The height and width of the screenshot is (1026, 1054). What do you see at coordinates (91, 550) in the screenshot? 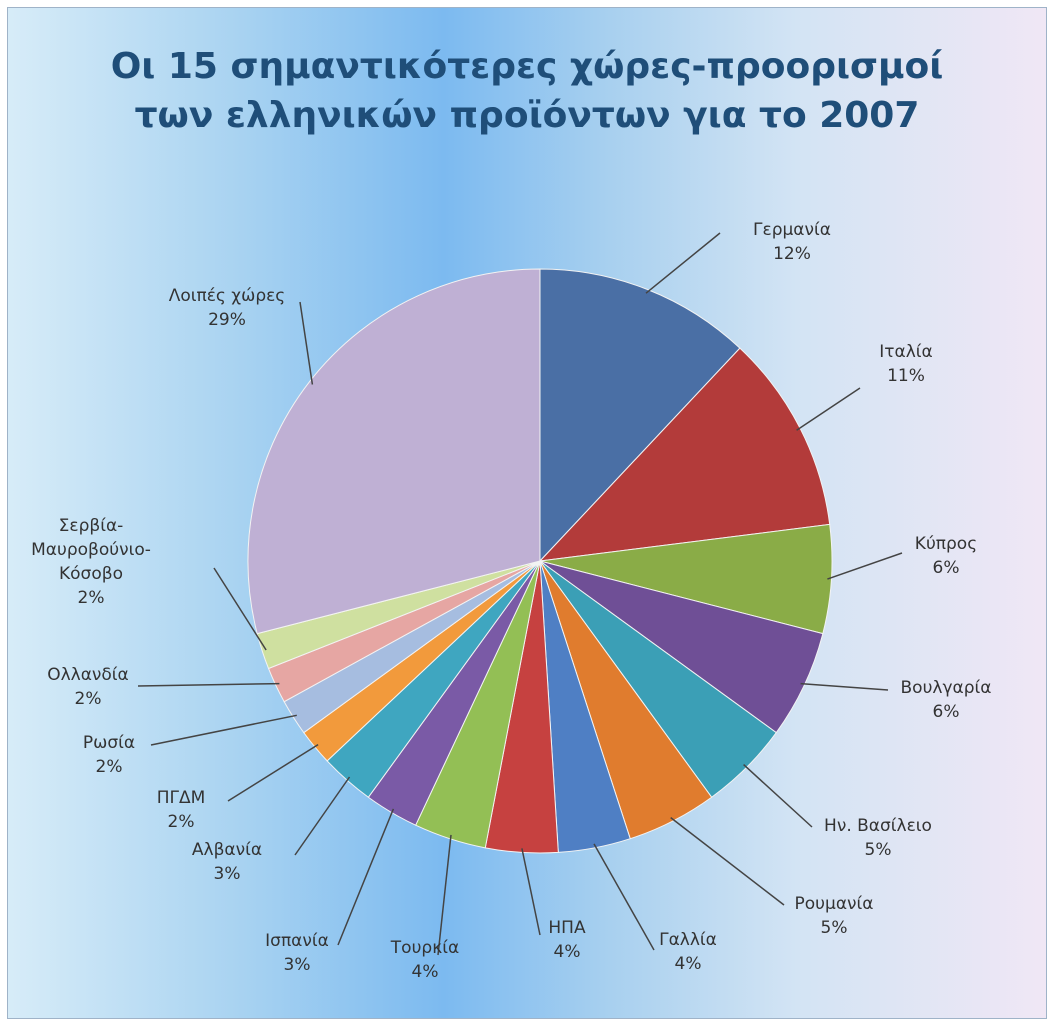
I see `slice-category-label: Μαυροβούνιο-` at bounding box center [91, 550].